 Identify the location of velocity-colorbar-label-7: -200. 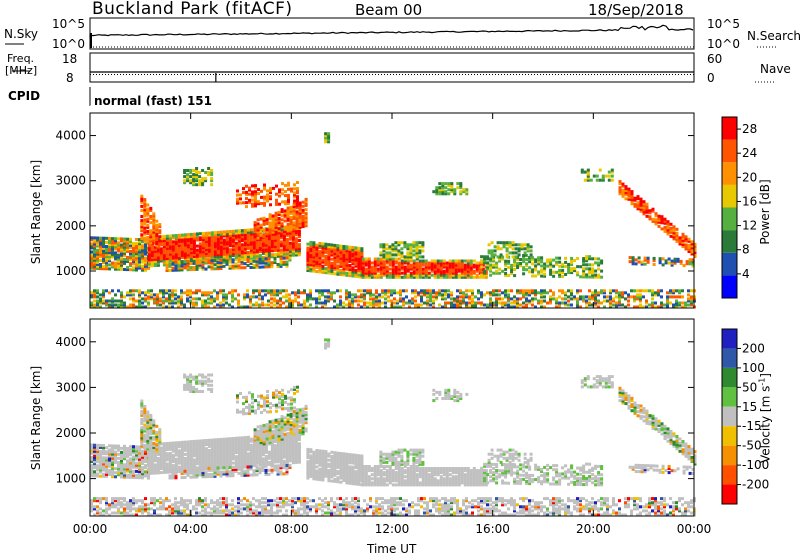
(755, 485).